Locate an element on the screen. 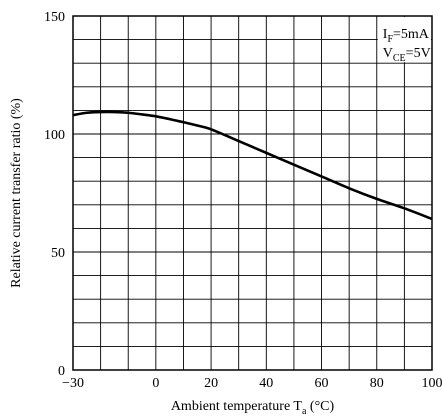 The height and width of the screenshot is (419, 442). x-tick-label: 20 is located at coordinates (211, 383).